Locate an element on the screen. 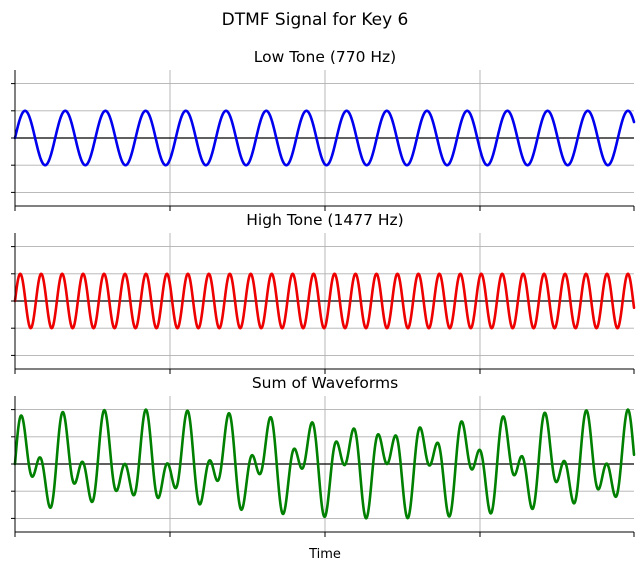  panel-title-sum: Sum of Waveforms is located at coordinates (325, 383).